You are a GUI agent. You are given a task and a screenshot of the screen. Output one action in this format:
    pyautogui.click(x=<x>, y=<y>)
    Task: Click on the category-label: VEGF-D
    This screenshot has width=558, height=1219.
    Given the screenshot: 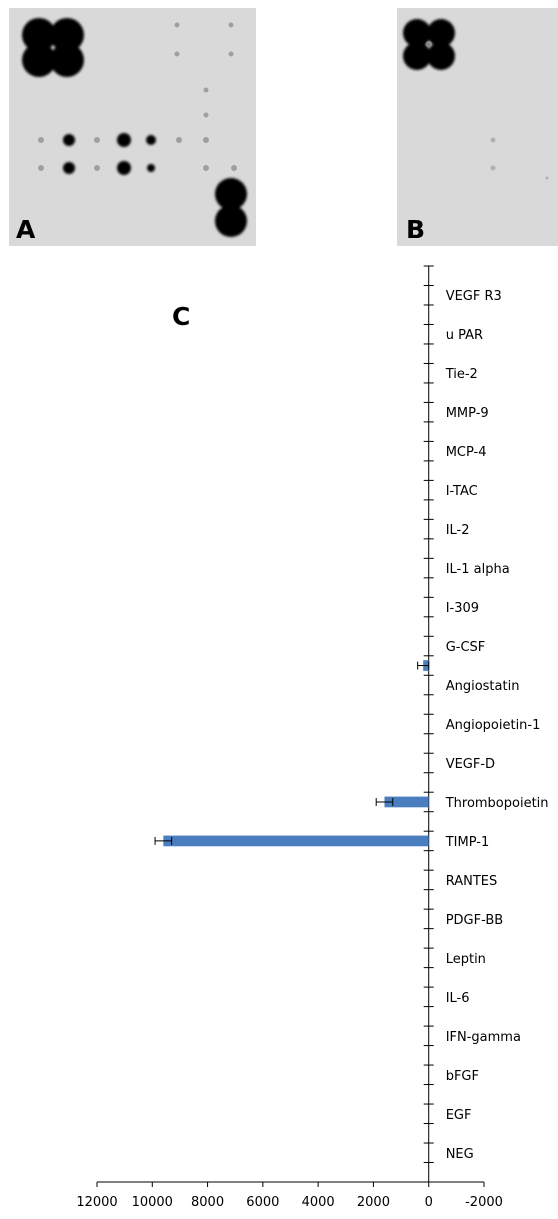 What is the action you would take?
    pyautogui.click(x=470, y=764)
    